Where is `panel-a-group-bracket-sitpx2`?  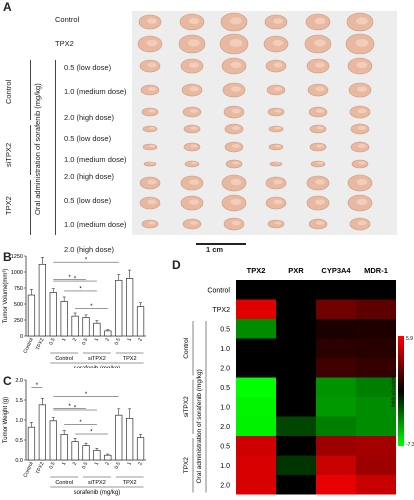
panel-a-group-bracket-sitpx2 is located at coordinates (30, 150).